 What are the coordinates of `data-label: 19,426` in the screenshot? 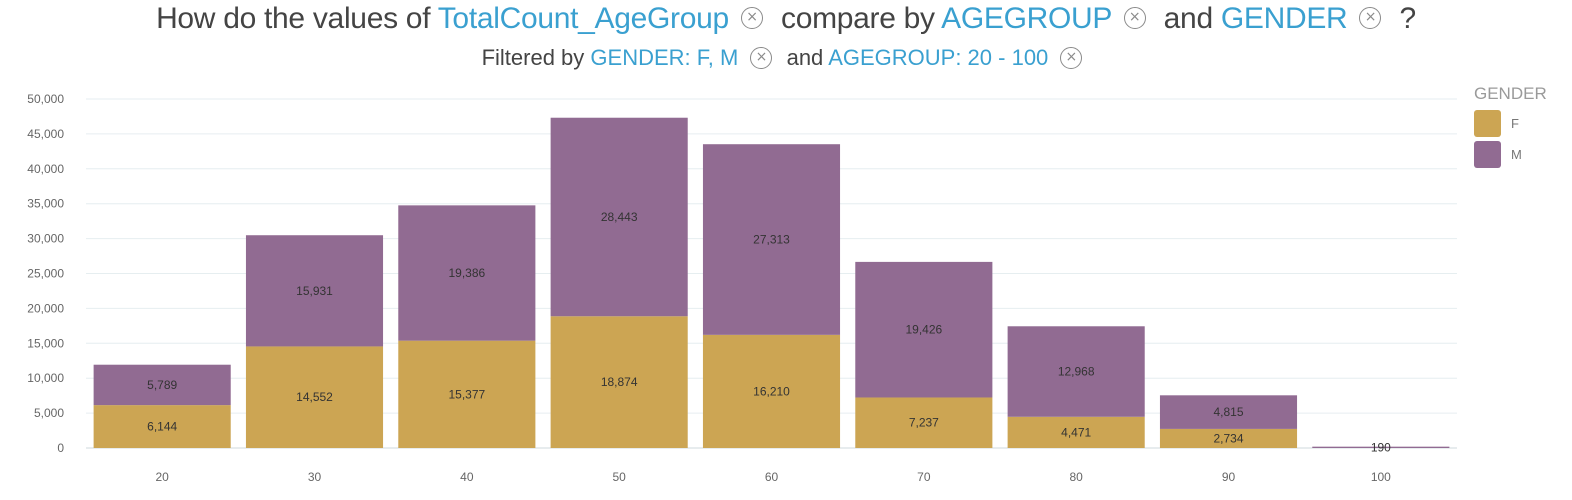 It's located at (923, 330).